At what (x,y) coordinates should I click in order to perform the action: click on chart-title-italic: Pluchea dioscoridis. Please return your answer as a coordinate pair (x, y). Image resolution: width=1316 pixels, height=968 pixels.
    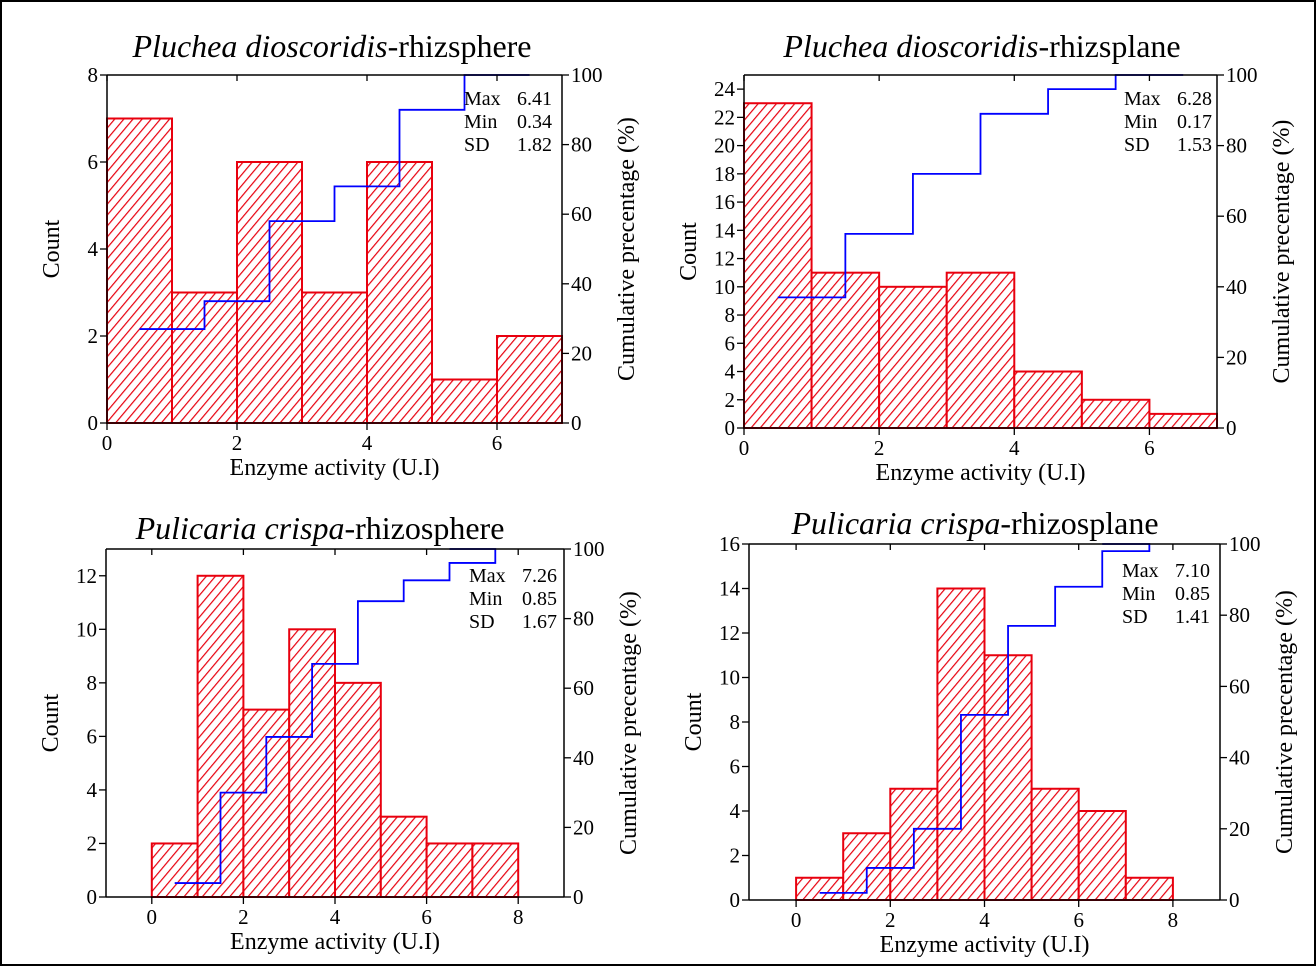
    Looking at the image, I should click on (910, 46).